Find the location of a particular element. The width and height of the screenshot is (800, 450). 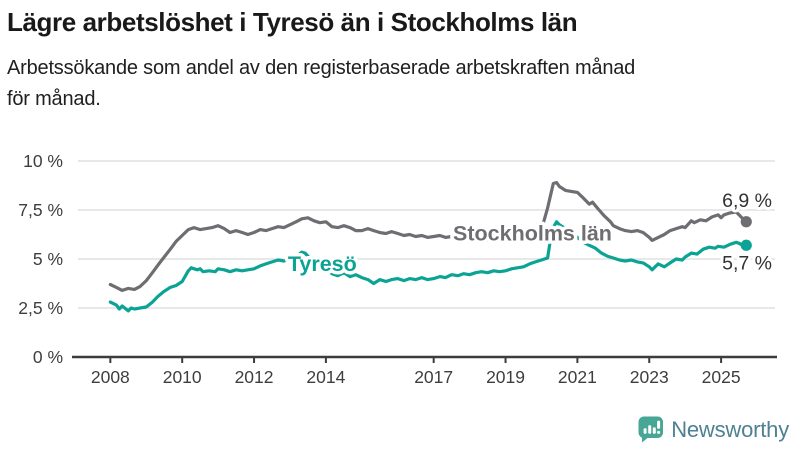

series-end-value-tyreso: 5,7 % is located at coordinates (747, 263).